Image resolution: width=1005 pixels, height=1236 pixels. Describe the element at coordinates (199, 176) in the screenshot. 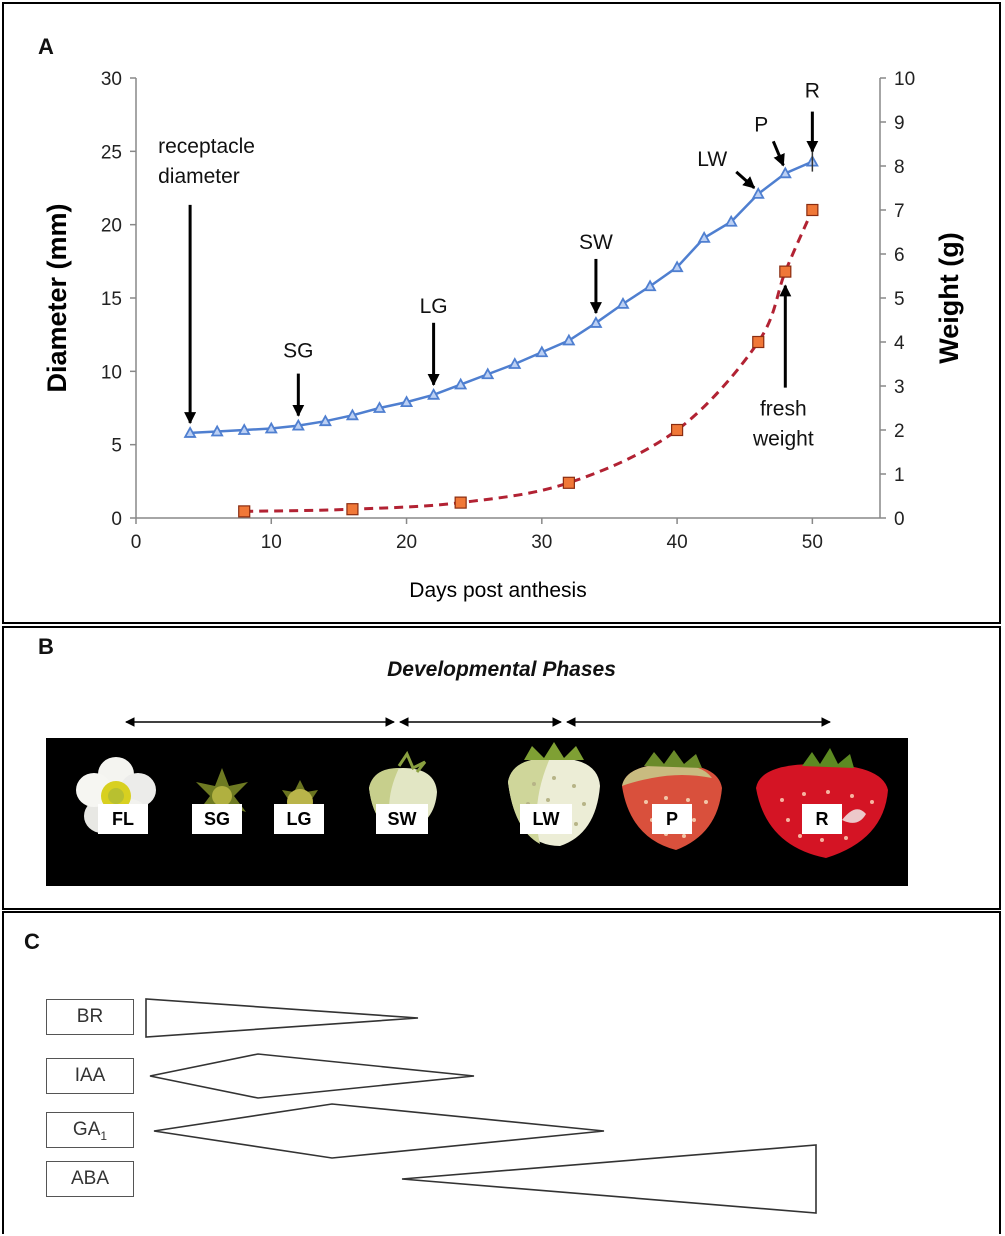

I see `annotation-label-line2: diameter` at that location.